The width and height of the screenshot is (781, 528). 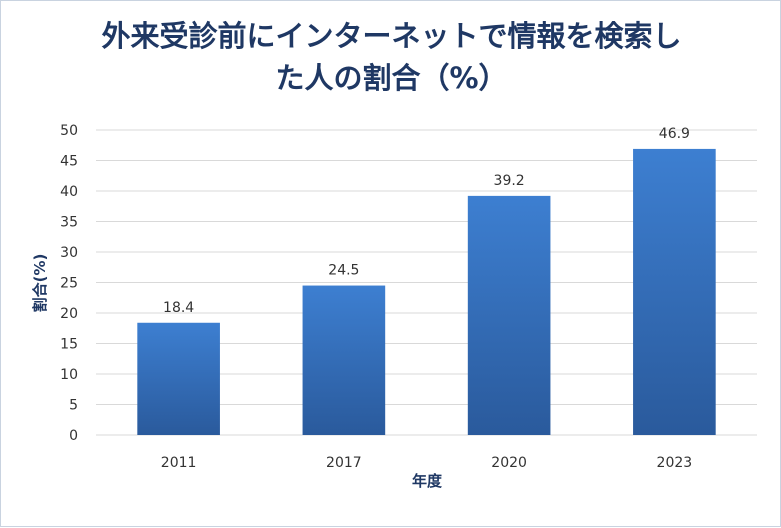 What do you see at coordinates (69, 314) in the screenshot?
I see `y-tick-label: 20` at bounding box center [69, 314].